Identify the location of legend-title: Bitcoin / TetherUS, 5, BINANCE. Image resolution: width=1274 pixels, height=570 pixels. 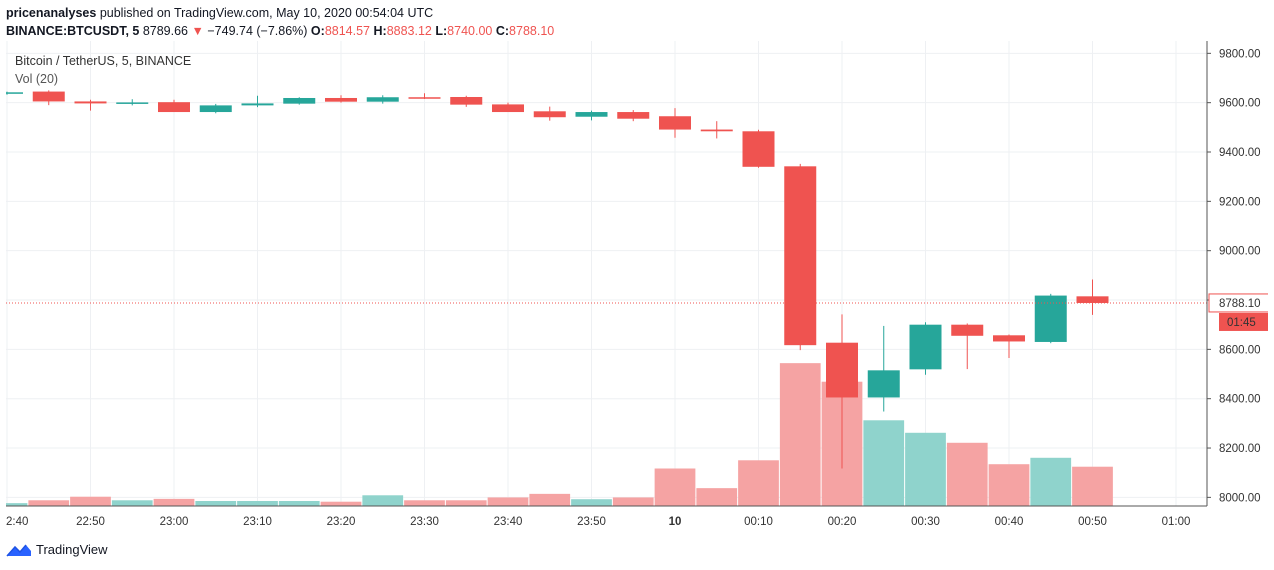
(103, 61).